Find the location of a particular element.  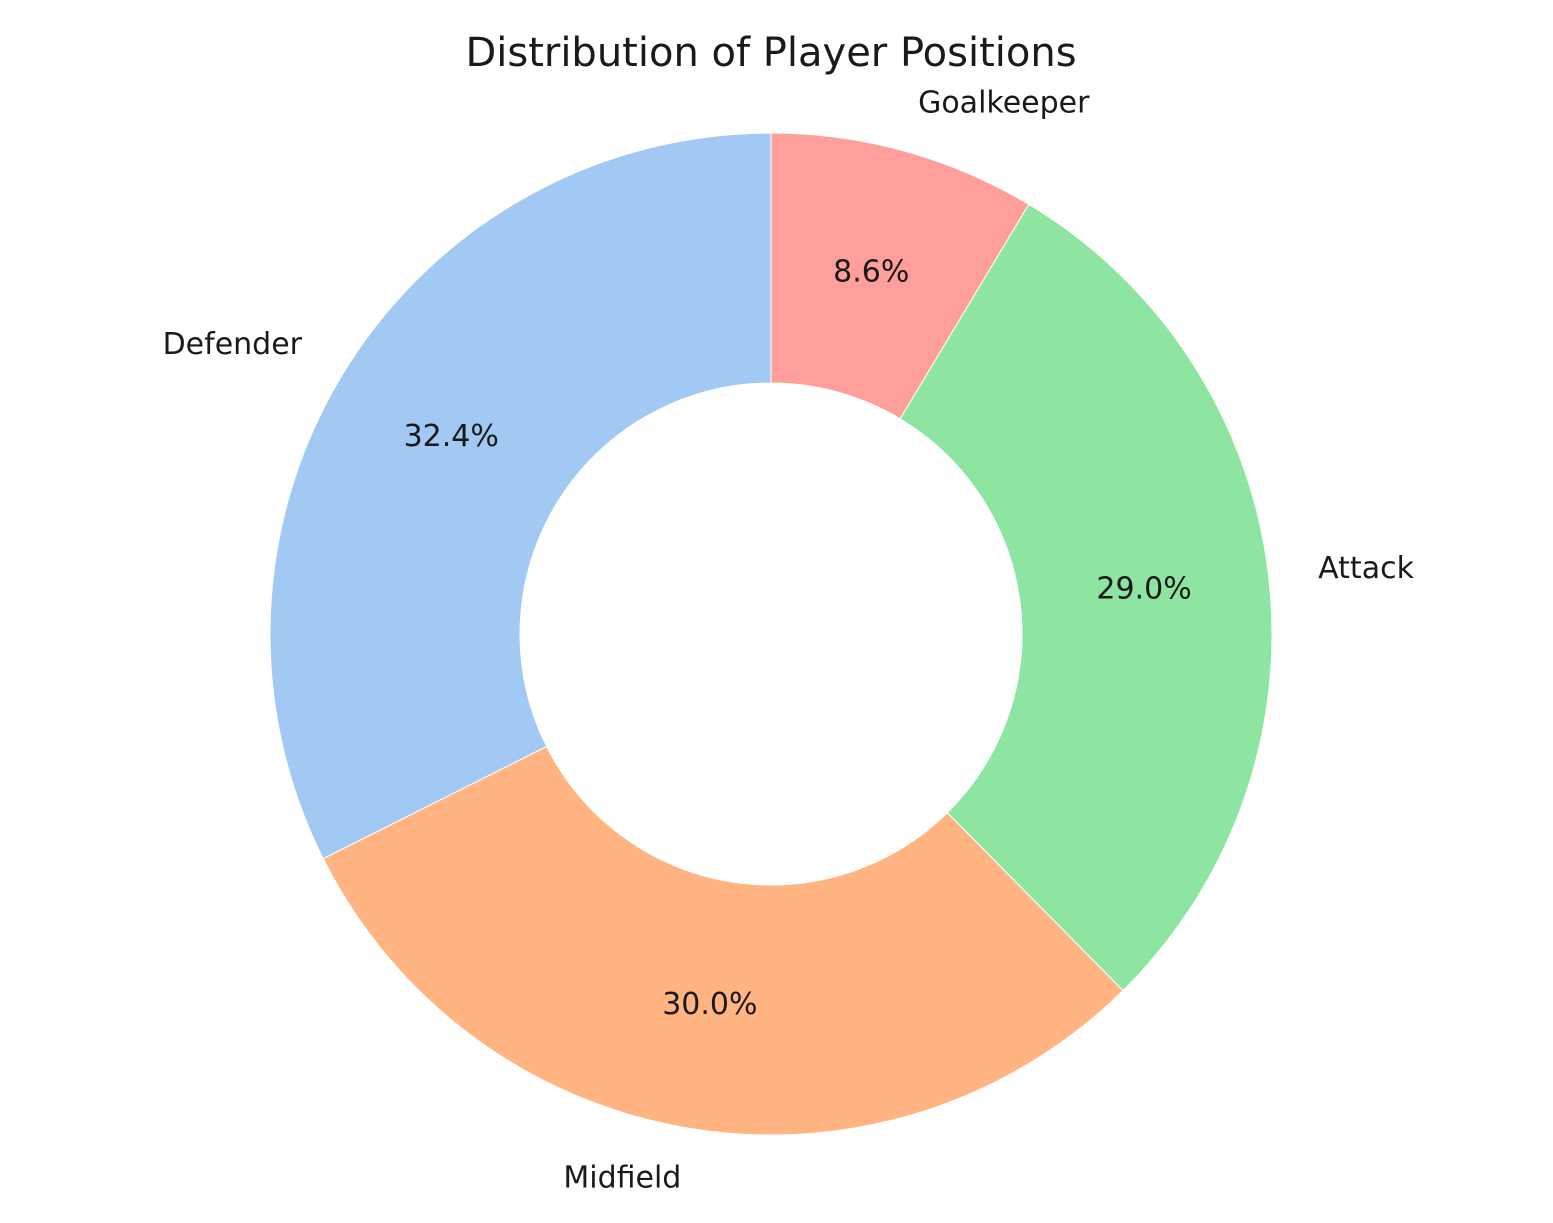

pct-label-midfield: 30.0% is located at coordinates (709, 1004).